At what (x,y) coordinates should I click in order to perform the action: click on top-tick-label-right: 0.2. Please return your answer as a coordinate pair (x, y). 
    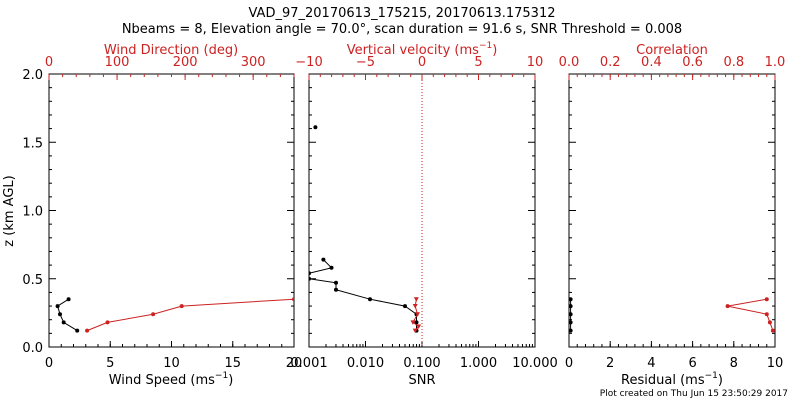
    Looking at the image, I should click on (610, 62).